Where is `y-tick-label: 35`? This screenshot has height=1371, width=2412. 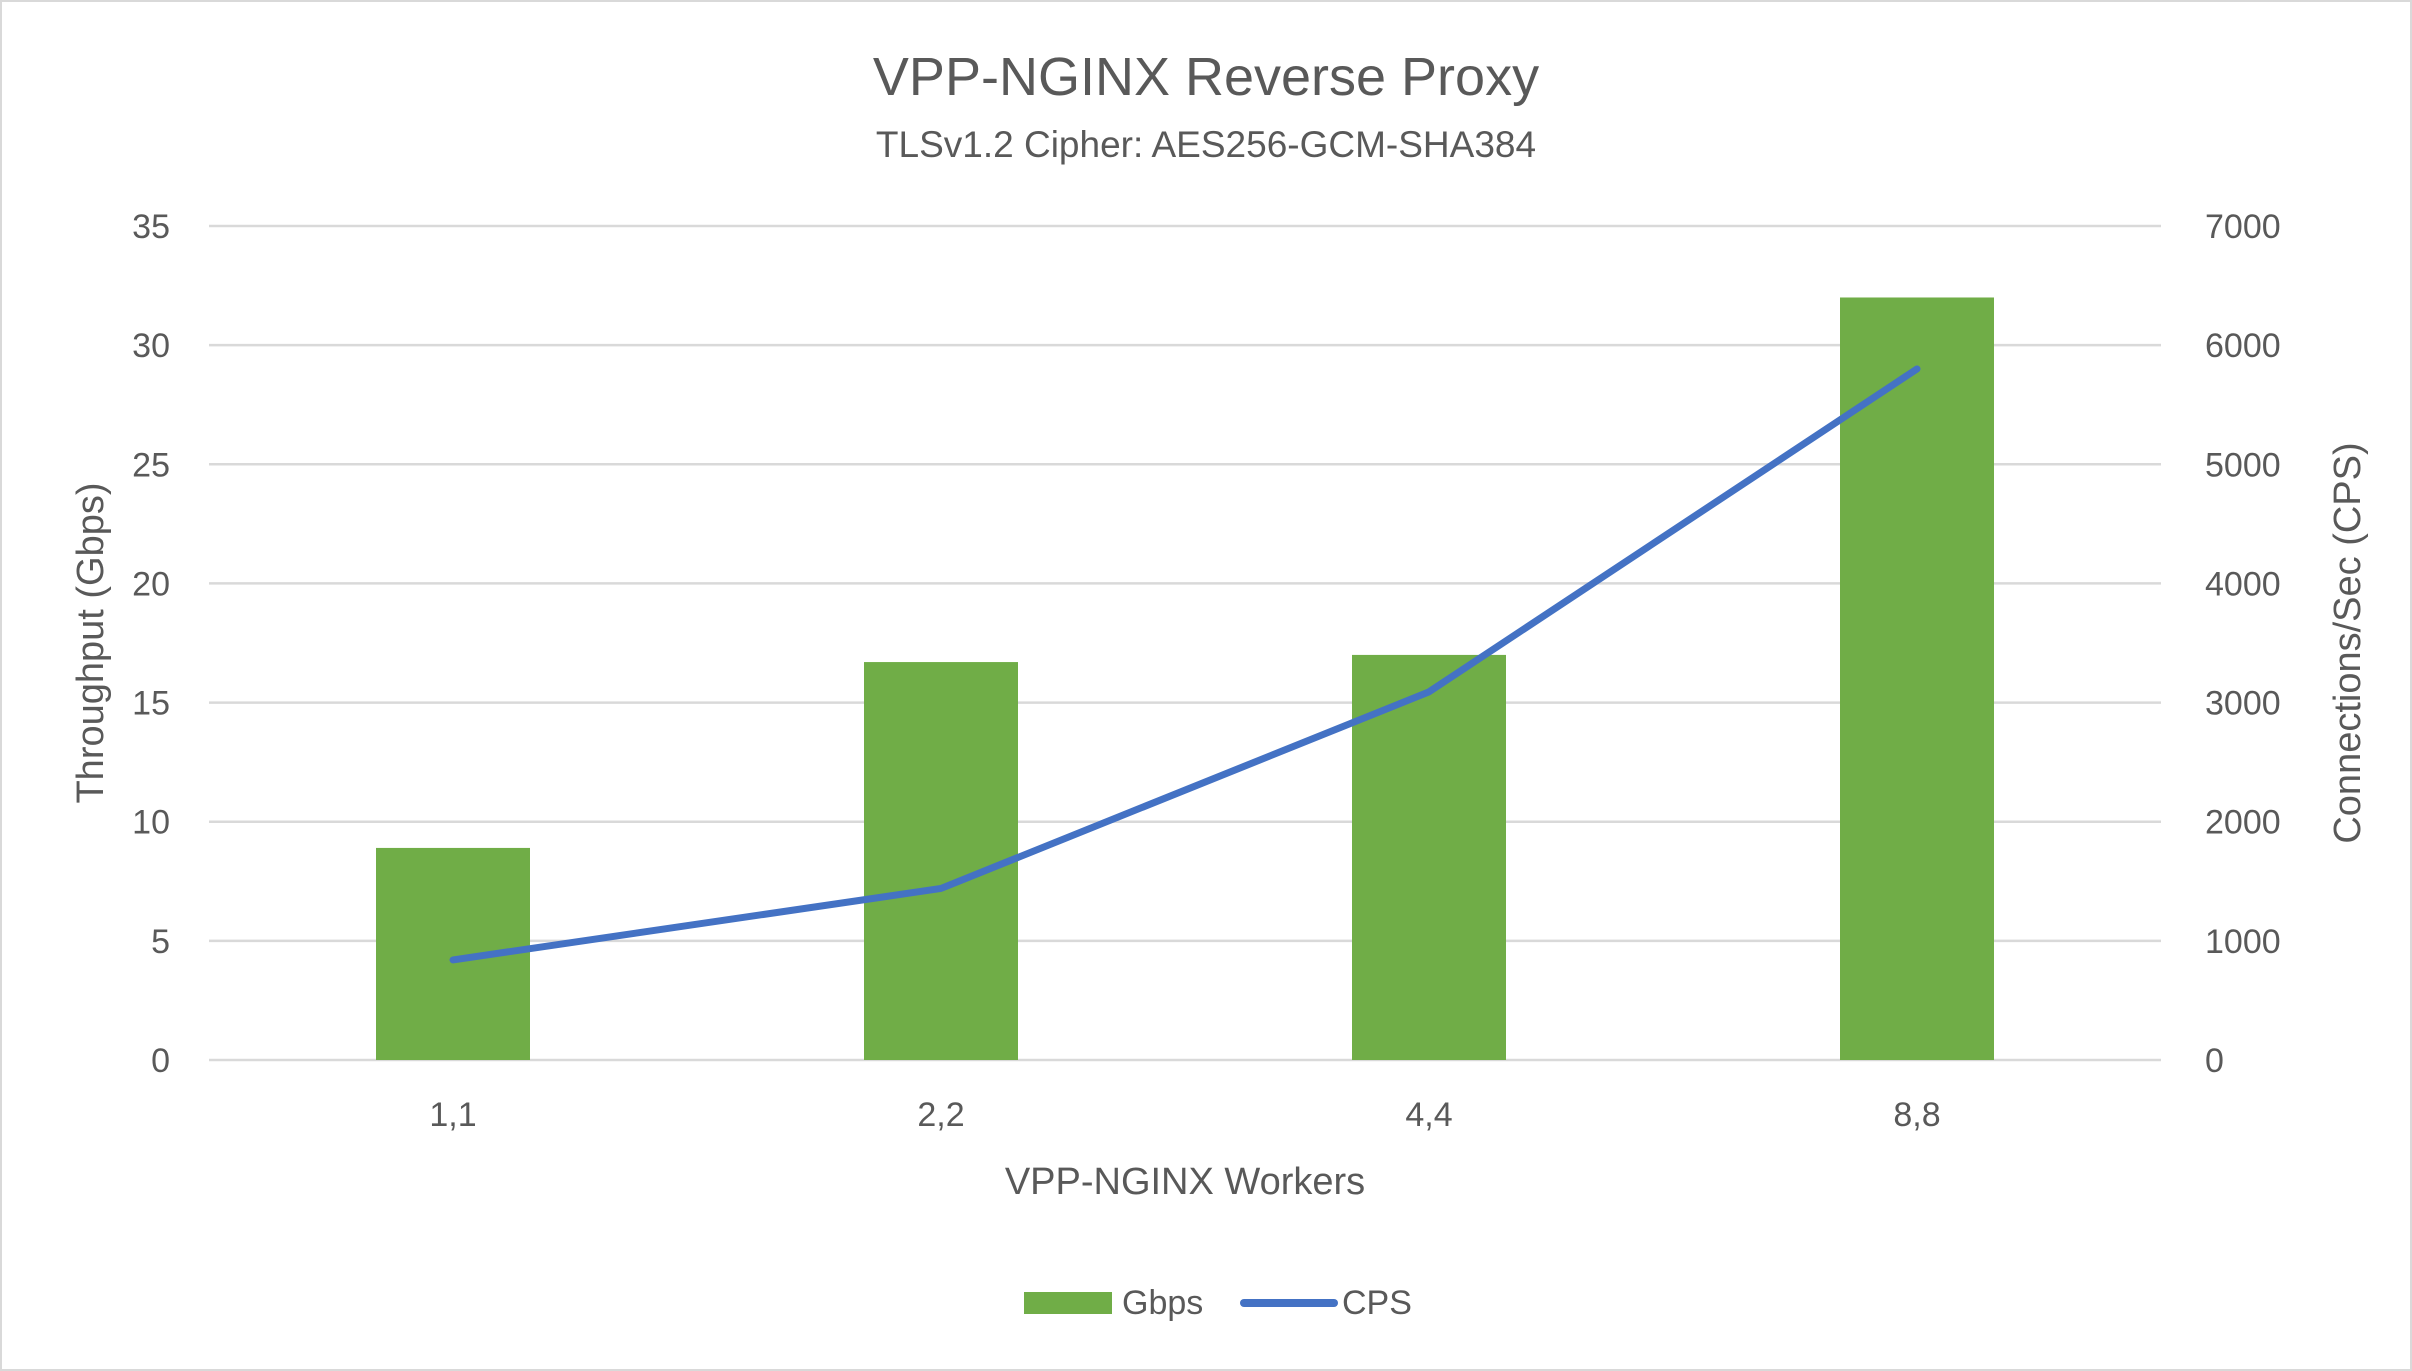 y-tick-label: 35 is located at coordinates (151, 227).